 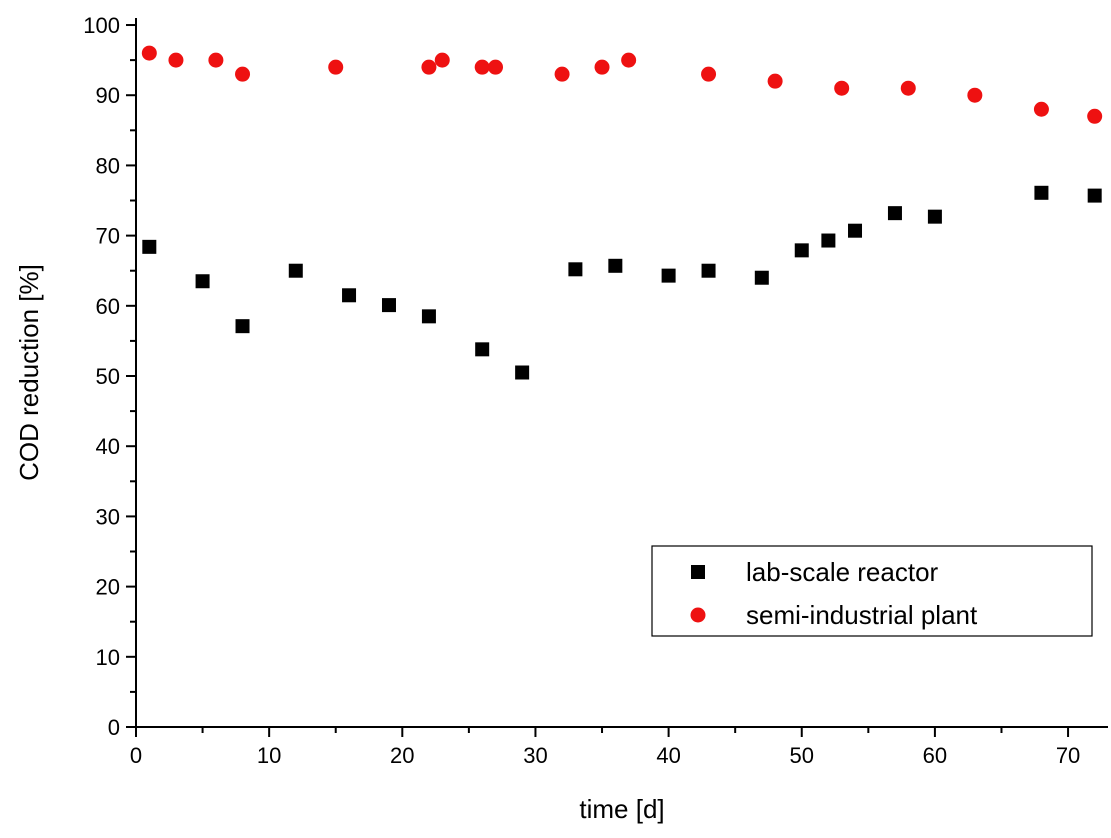 I want to click on legend-box, so click(x=872, y=591).